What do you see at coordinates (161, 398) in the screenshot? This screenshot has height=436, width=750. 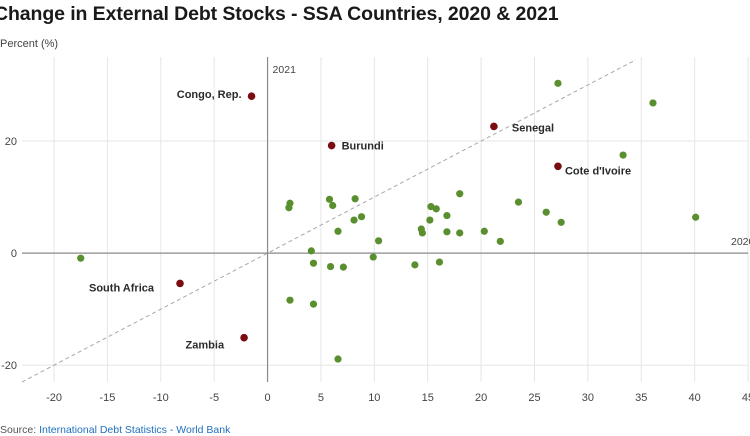 I see `x-tick-label: -10` at bounding box center [161, 398].